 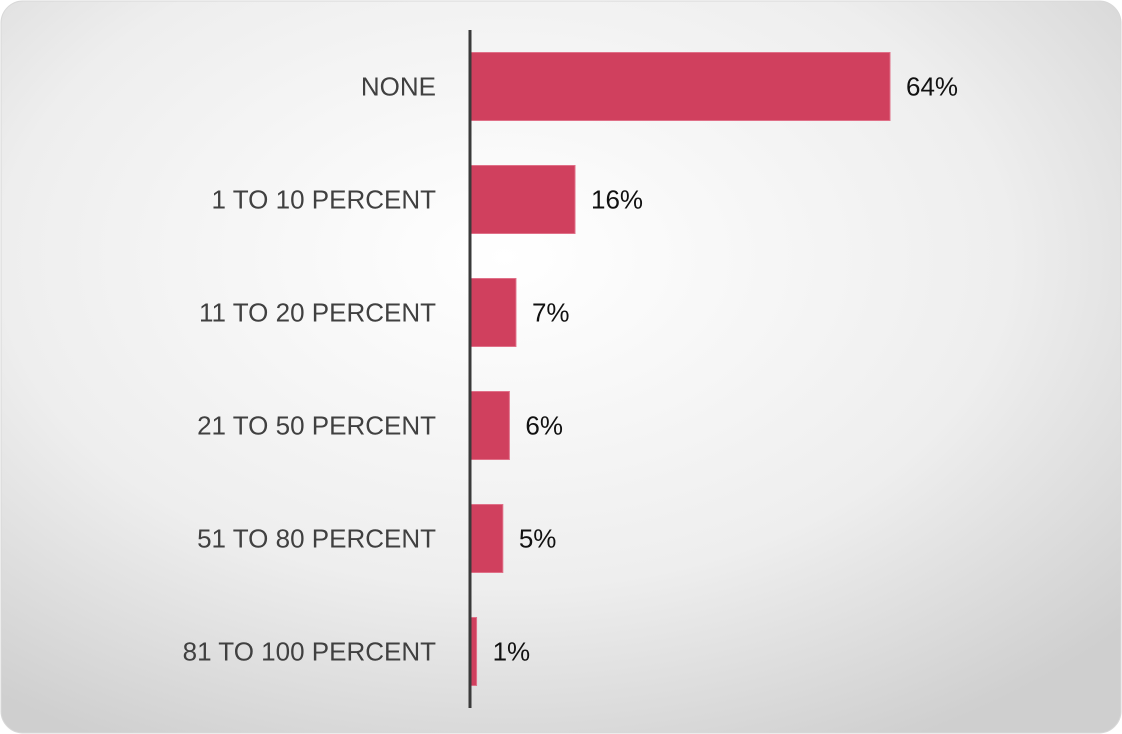 What do you see at coordinates (544, 425) in the screenshot?
I see `value-label: 6%` at bounding box center [544, 425].